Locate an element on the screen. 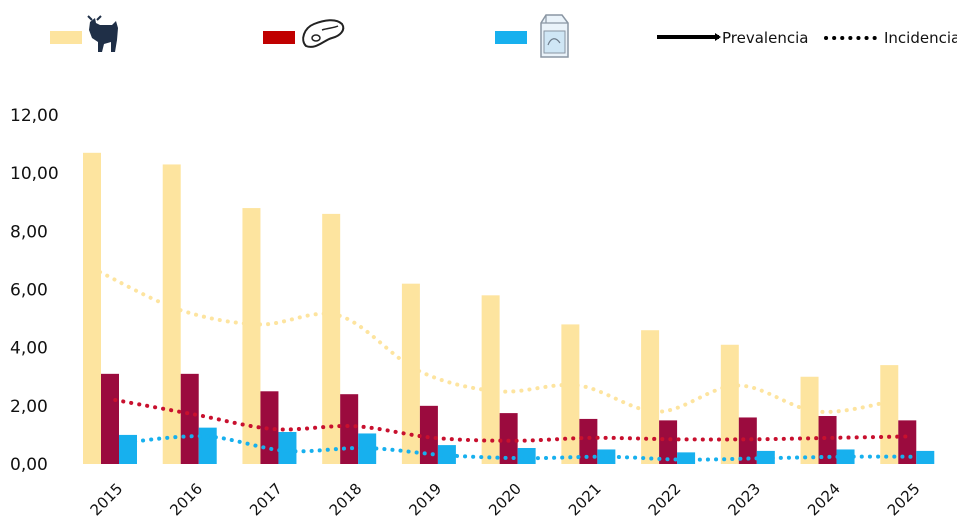 This screenshot has height=520, width=957. y-tick-label: 4,00 is located at coordinates (29, 349).